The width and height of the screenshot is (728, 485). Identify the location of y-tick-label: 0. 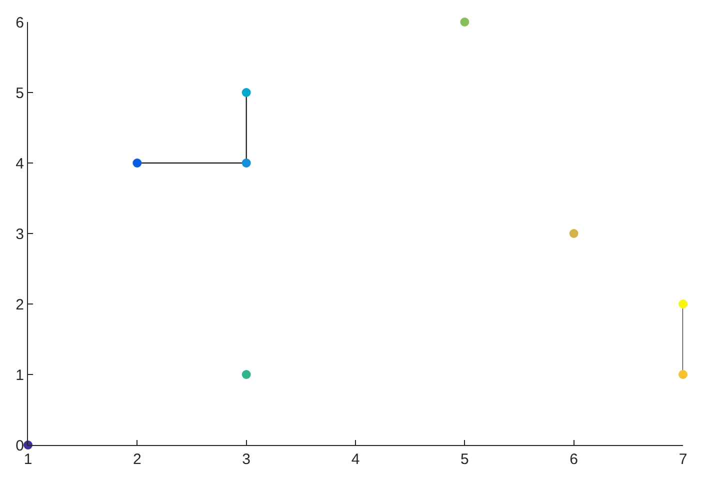
(20, 445).